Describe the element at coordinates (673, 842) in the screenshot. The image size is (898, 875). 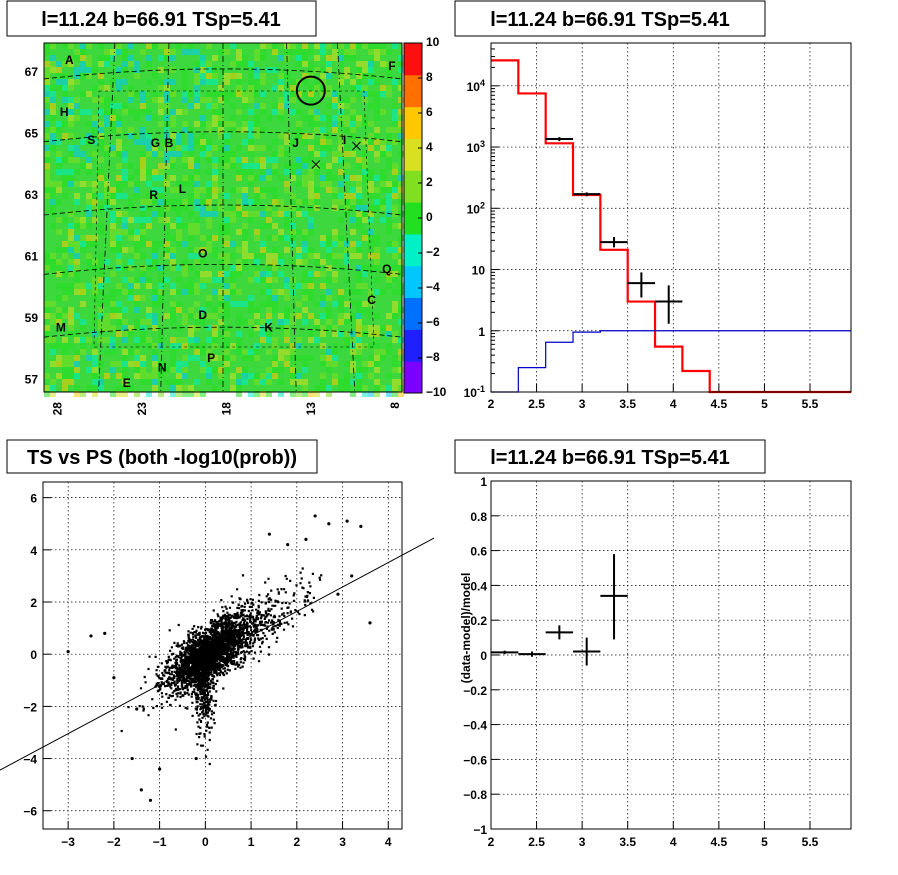
I see `residual-x-tick: 4` at that location.